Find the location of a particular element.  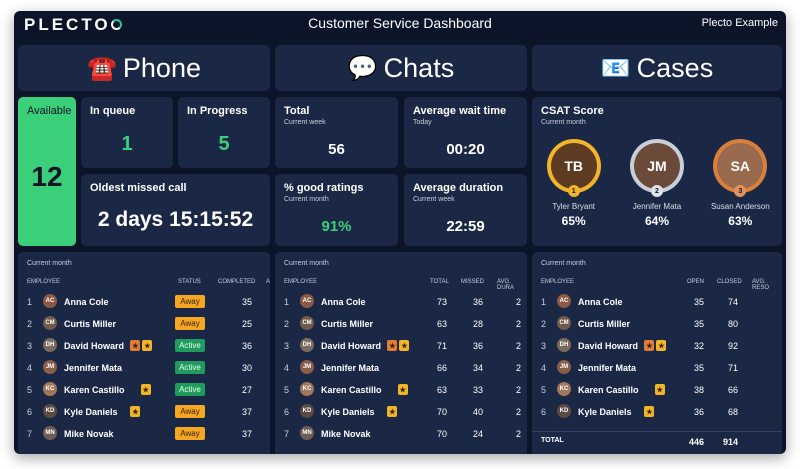

csat-person-name: Tyler Bryant is located at coordinates (573, 206).